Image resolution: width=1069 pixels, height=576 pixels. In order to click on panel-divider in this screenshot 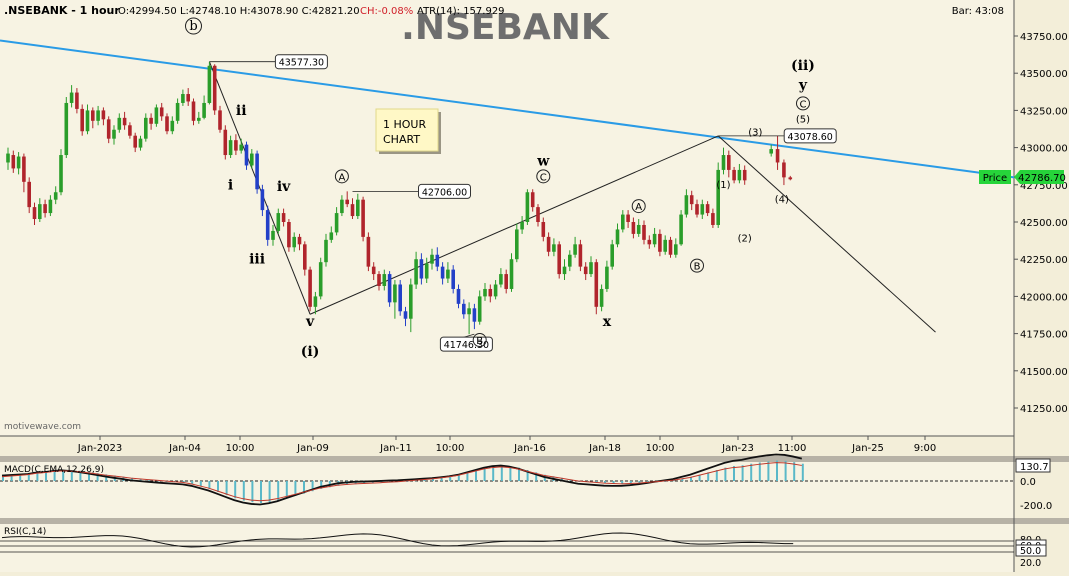, I will do `click(534, 459)`.